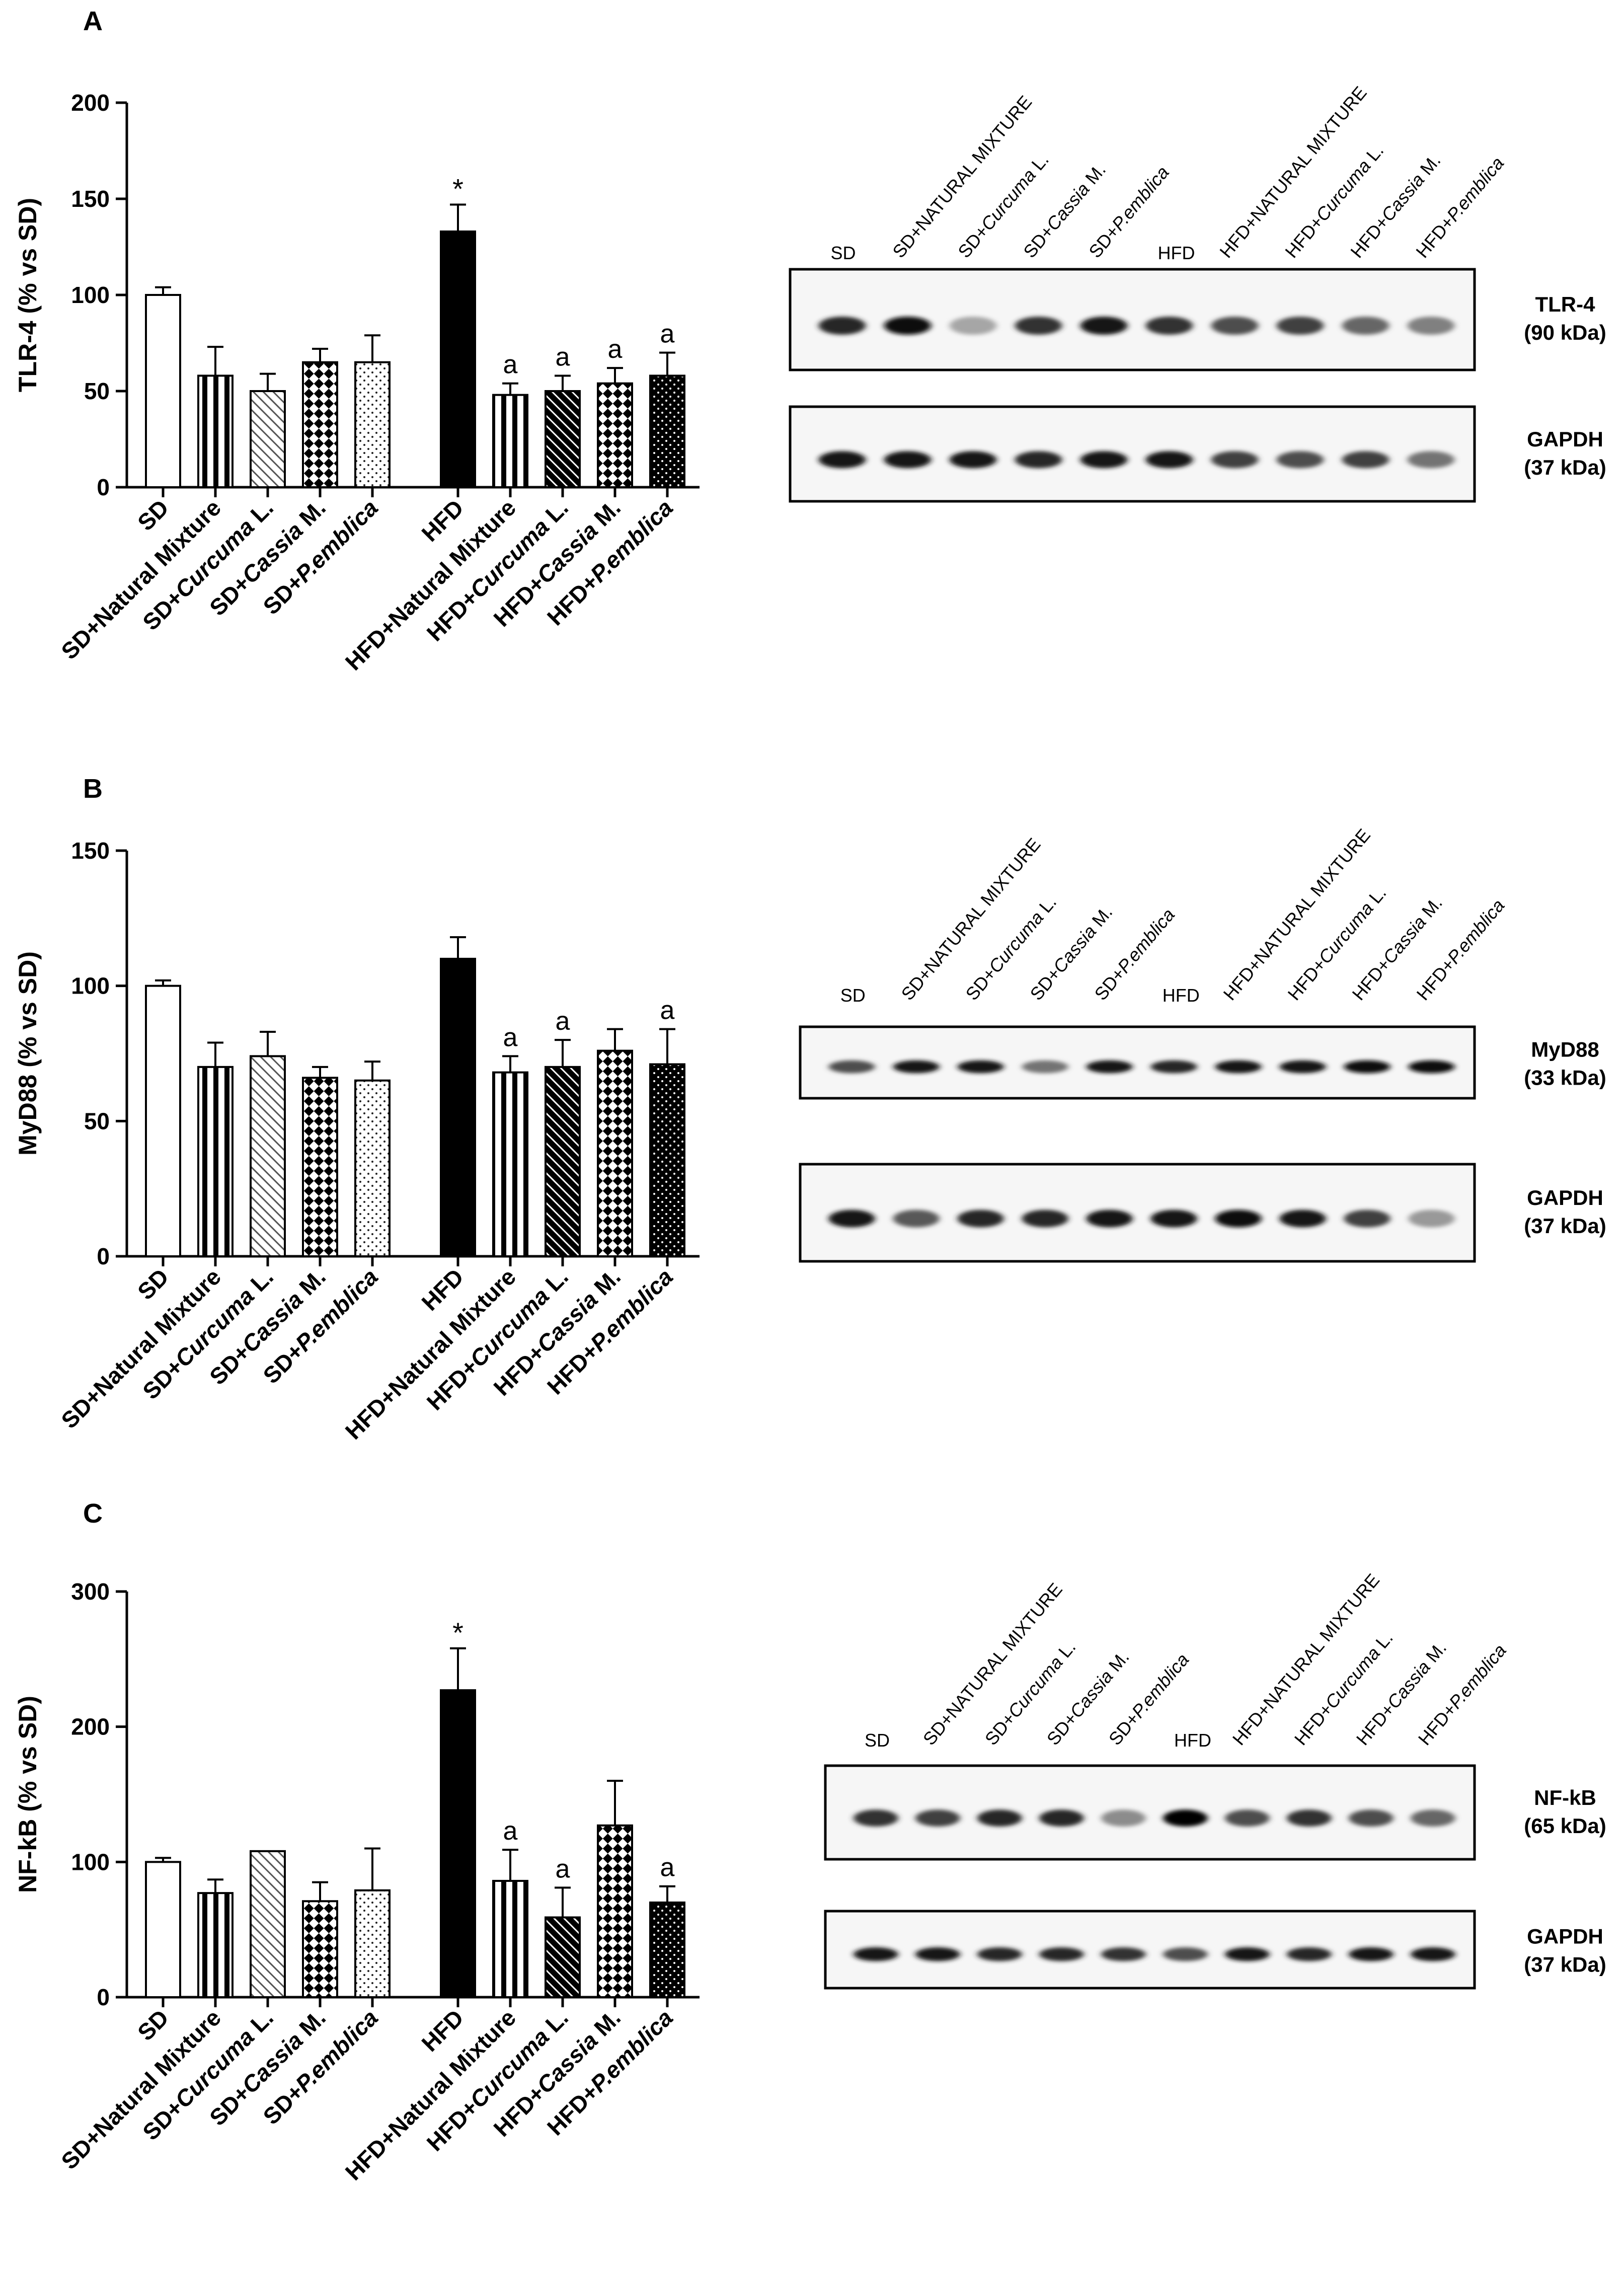 The image size is (1624, 2272). What do you see at coordinates (93, 789) in the screenshot?
I see `panel-letter: B` at bounding box center [93, 789].